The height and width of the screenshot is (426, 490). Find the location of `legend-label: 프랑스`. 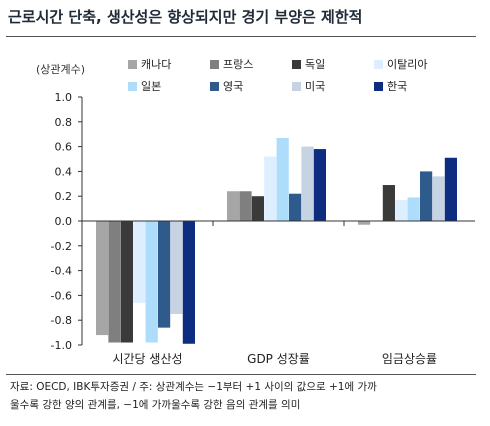

legend-label: 프랑스 is located at coordinates (238, 64).